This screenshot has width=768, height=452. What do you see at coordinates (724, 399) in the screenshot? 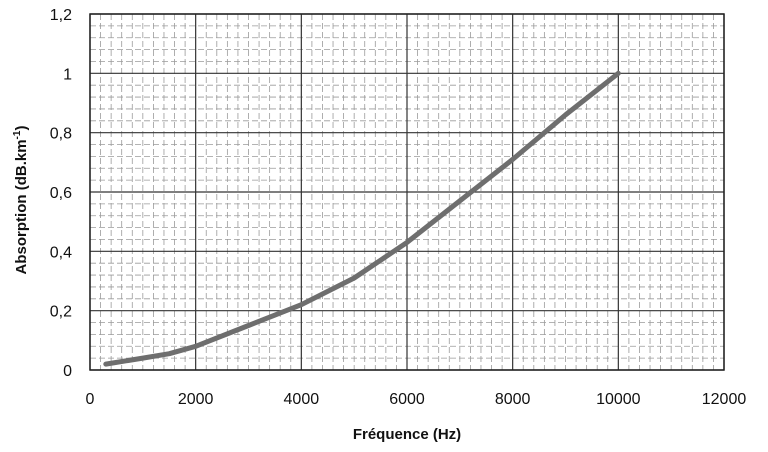
I see `x-tick-label: 12000` at bounding box center [724, 399].